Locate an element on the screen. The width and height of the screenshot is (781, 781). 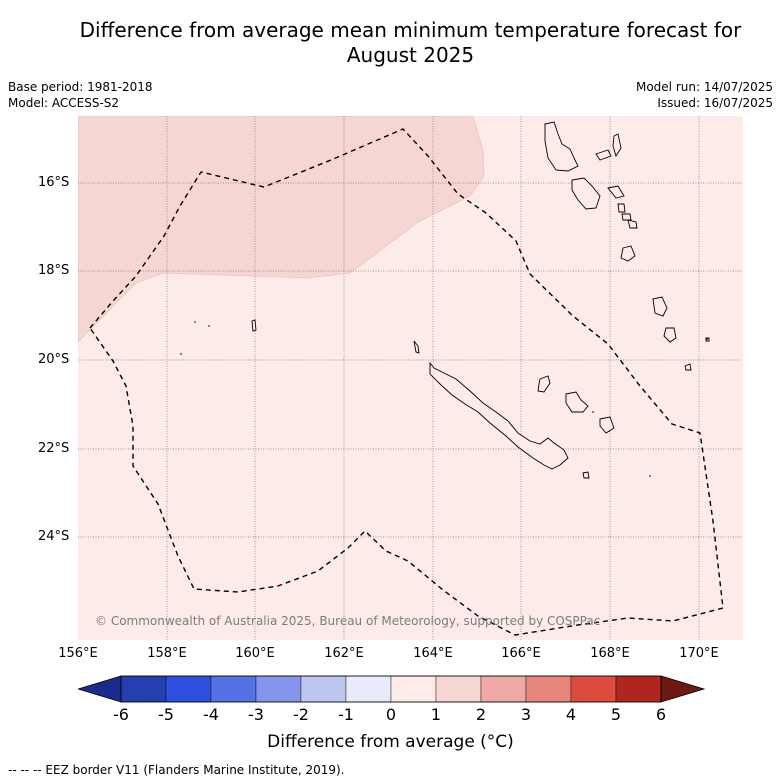
lat-label: 16°S is located at coordinates (54, 182).